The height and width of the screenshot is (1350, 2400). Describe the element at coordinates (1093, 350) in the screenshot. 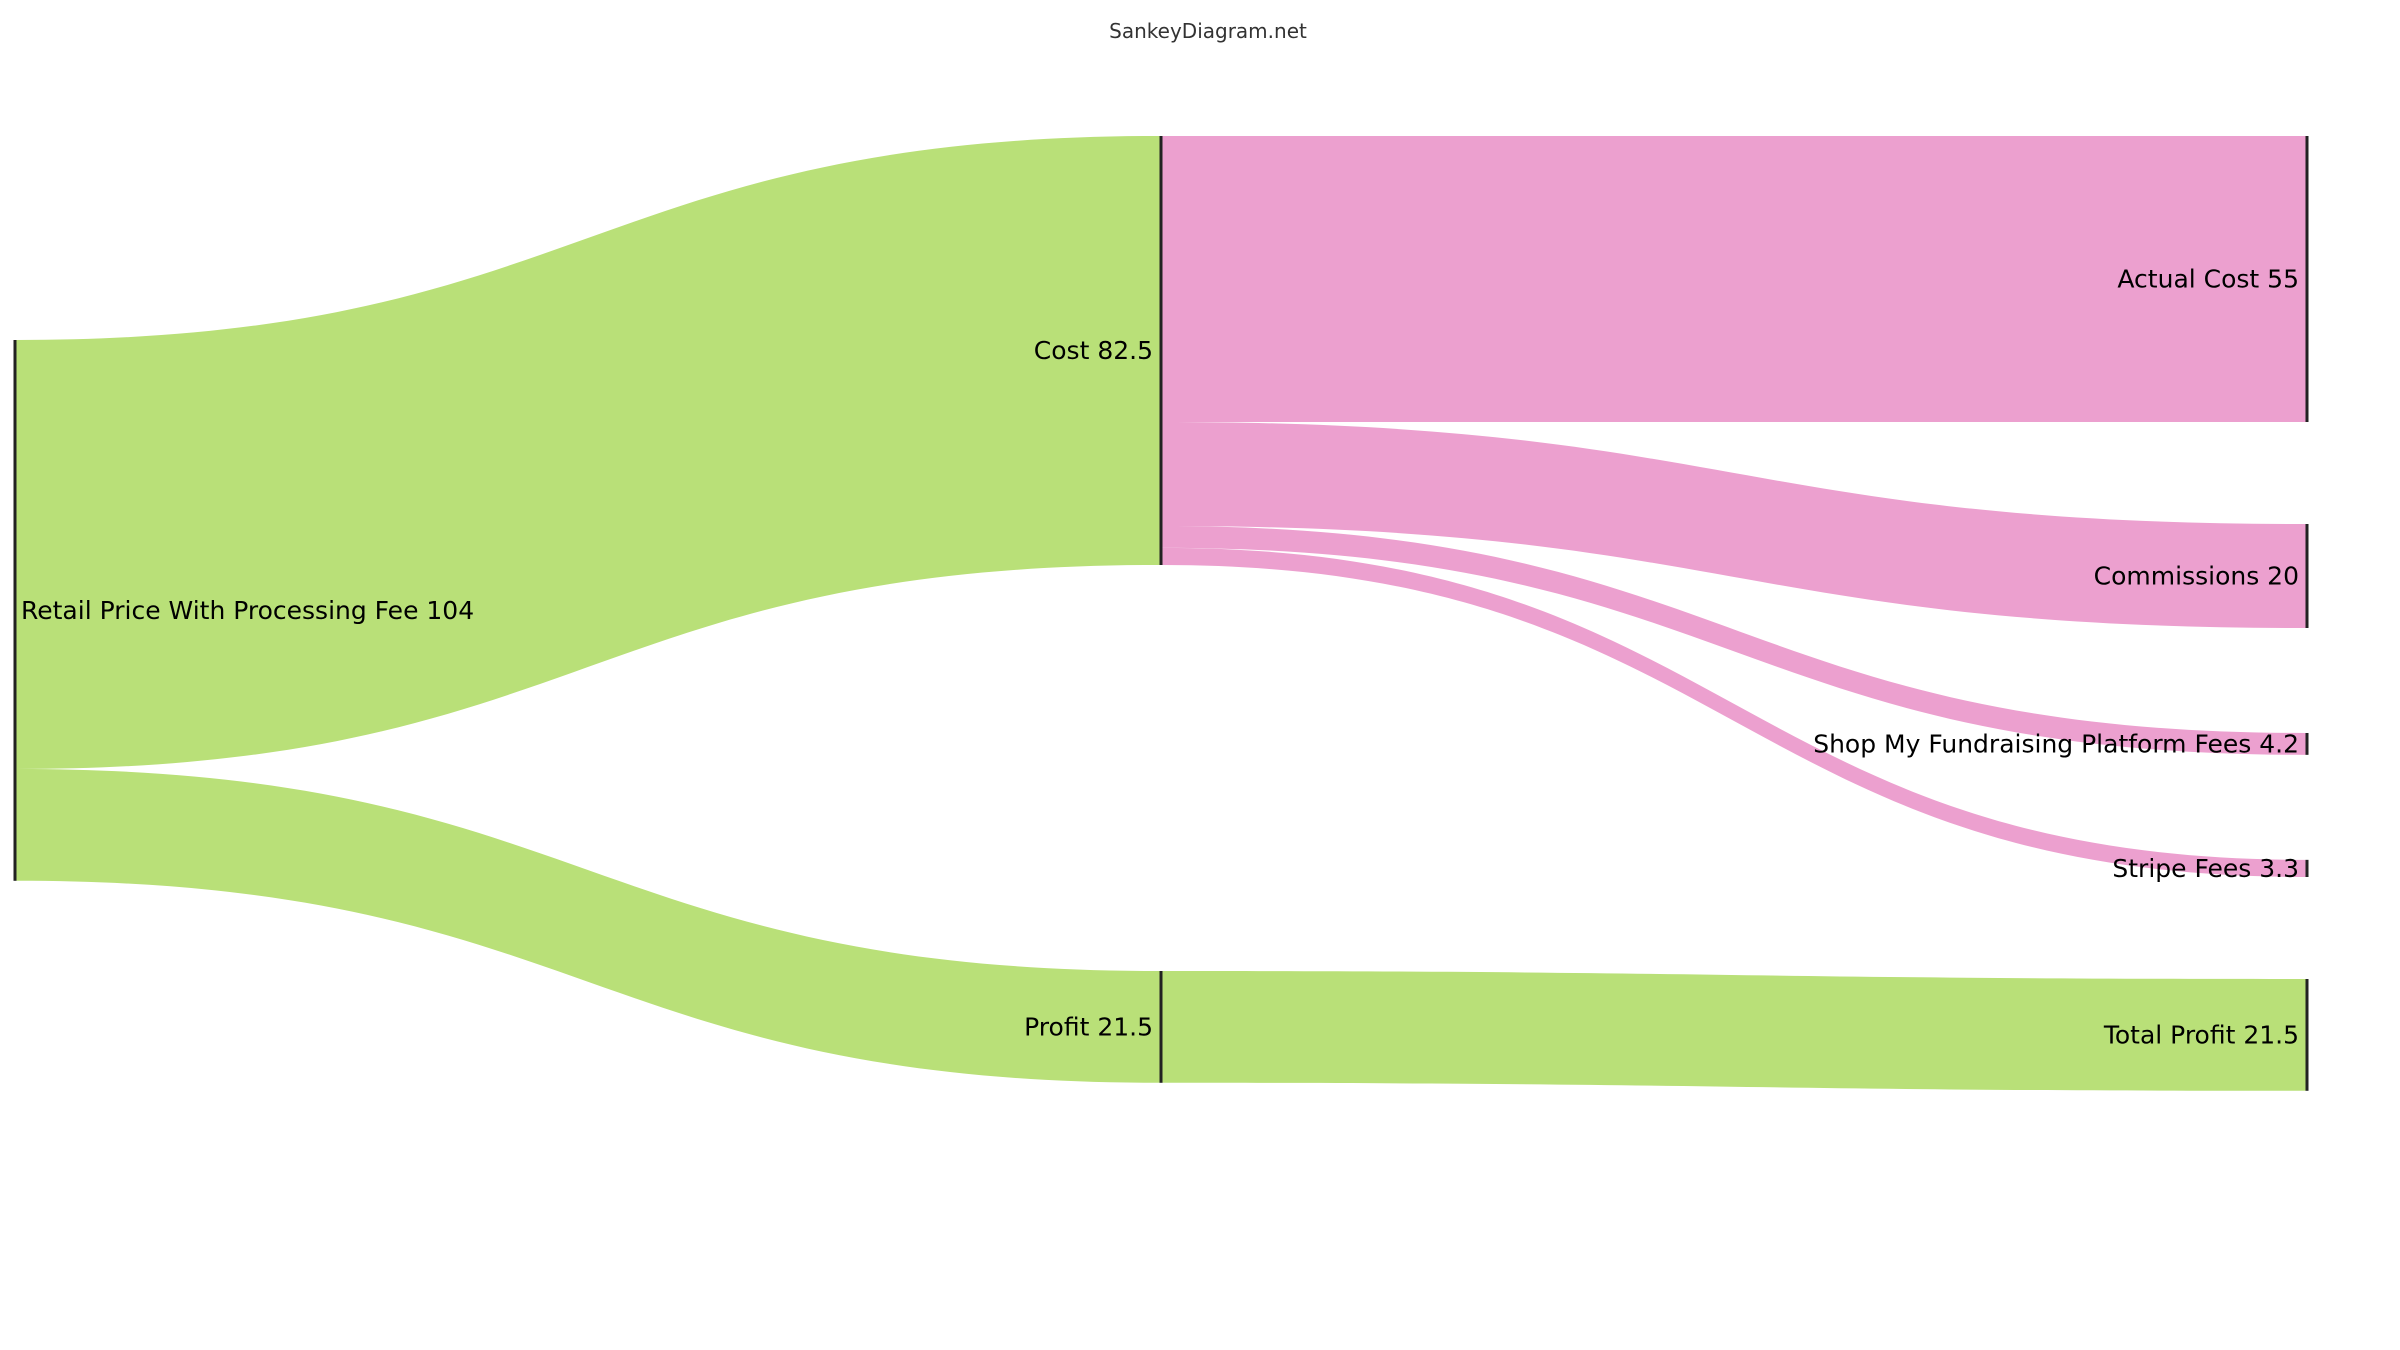

I see `node-label-cost: Cost 82.5` at that location.